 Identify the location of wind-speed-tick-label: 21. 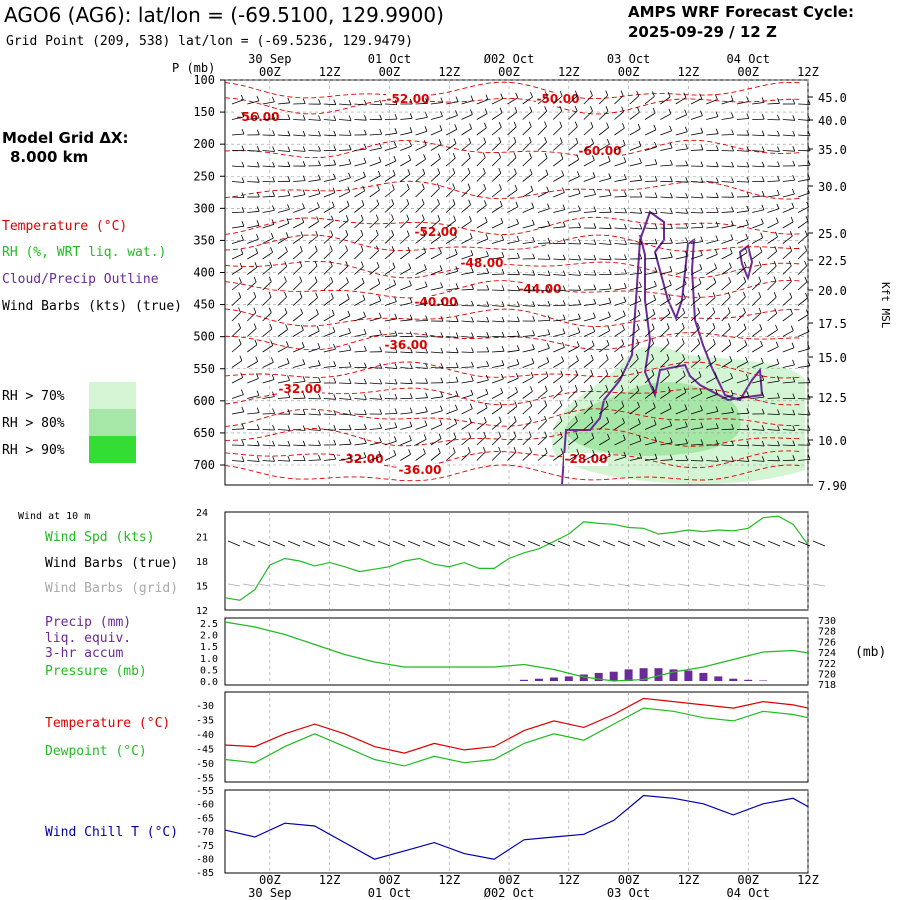
(202, 538).